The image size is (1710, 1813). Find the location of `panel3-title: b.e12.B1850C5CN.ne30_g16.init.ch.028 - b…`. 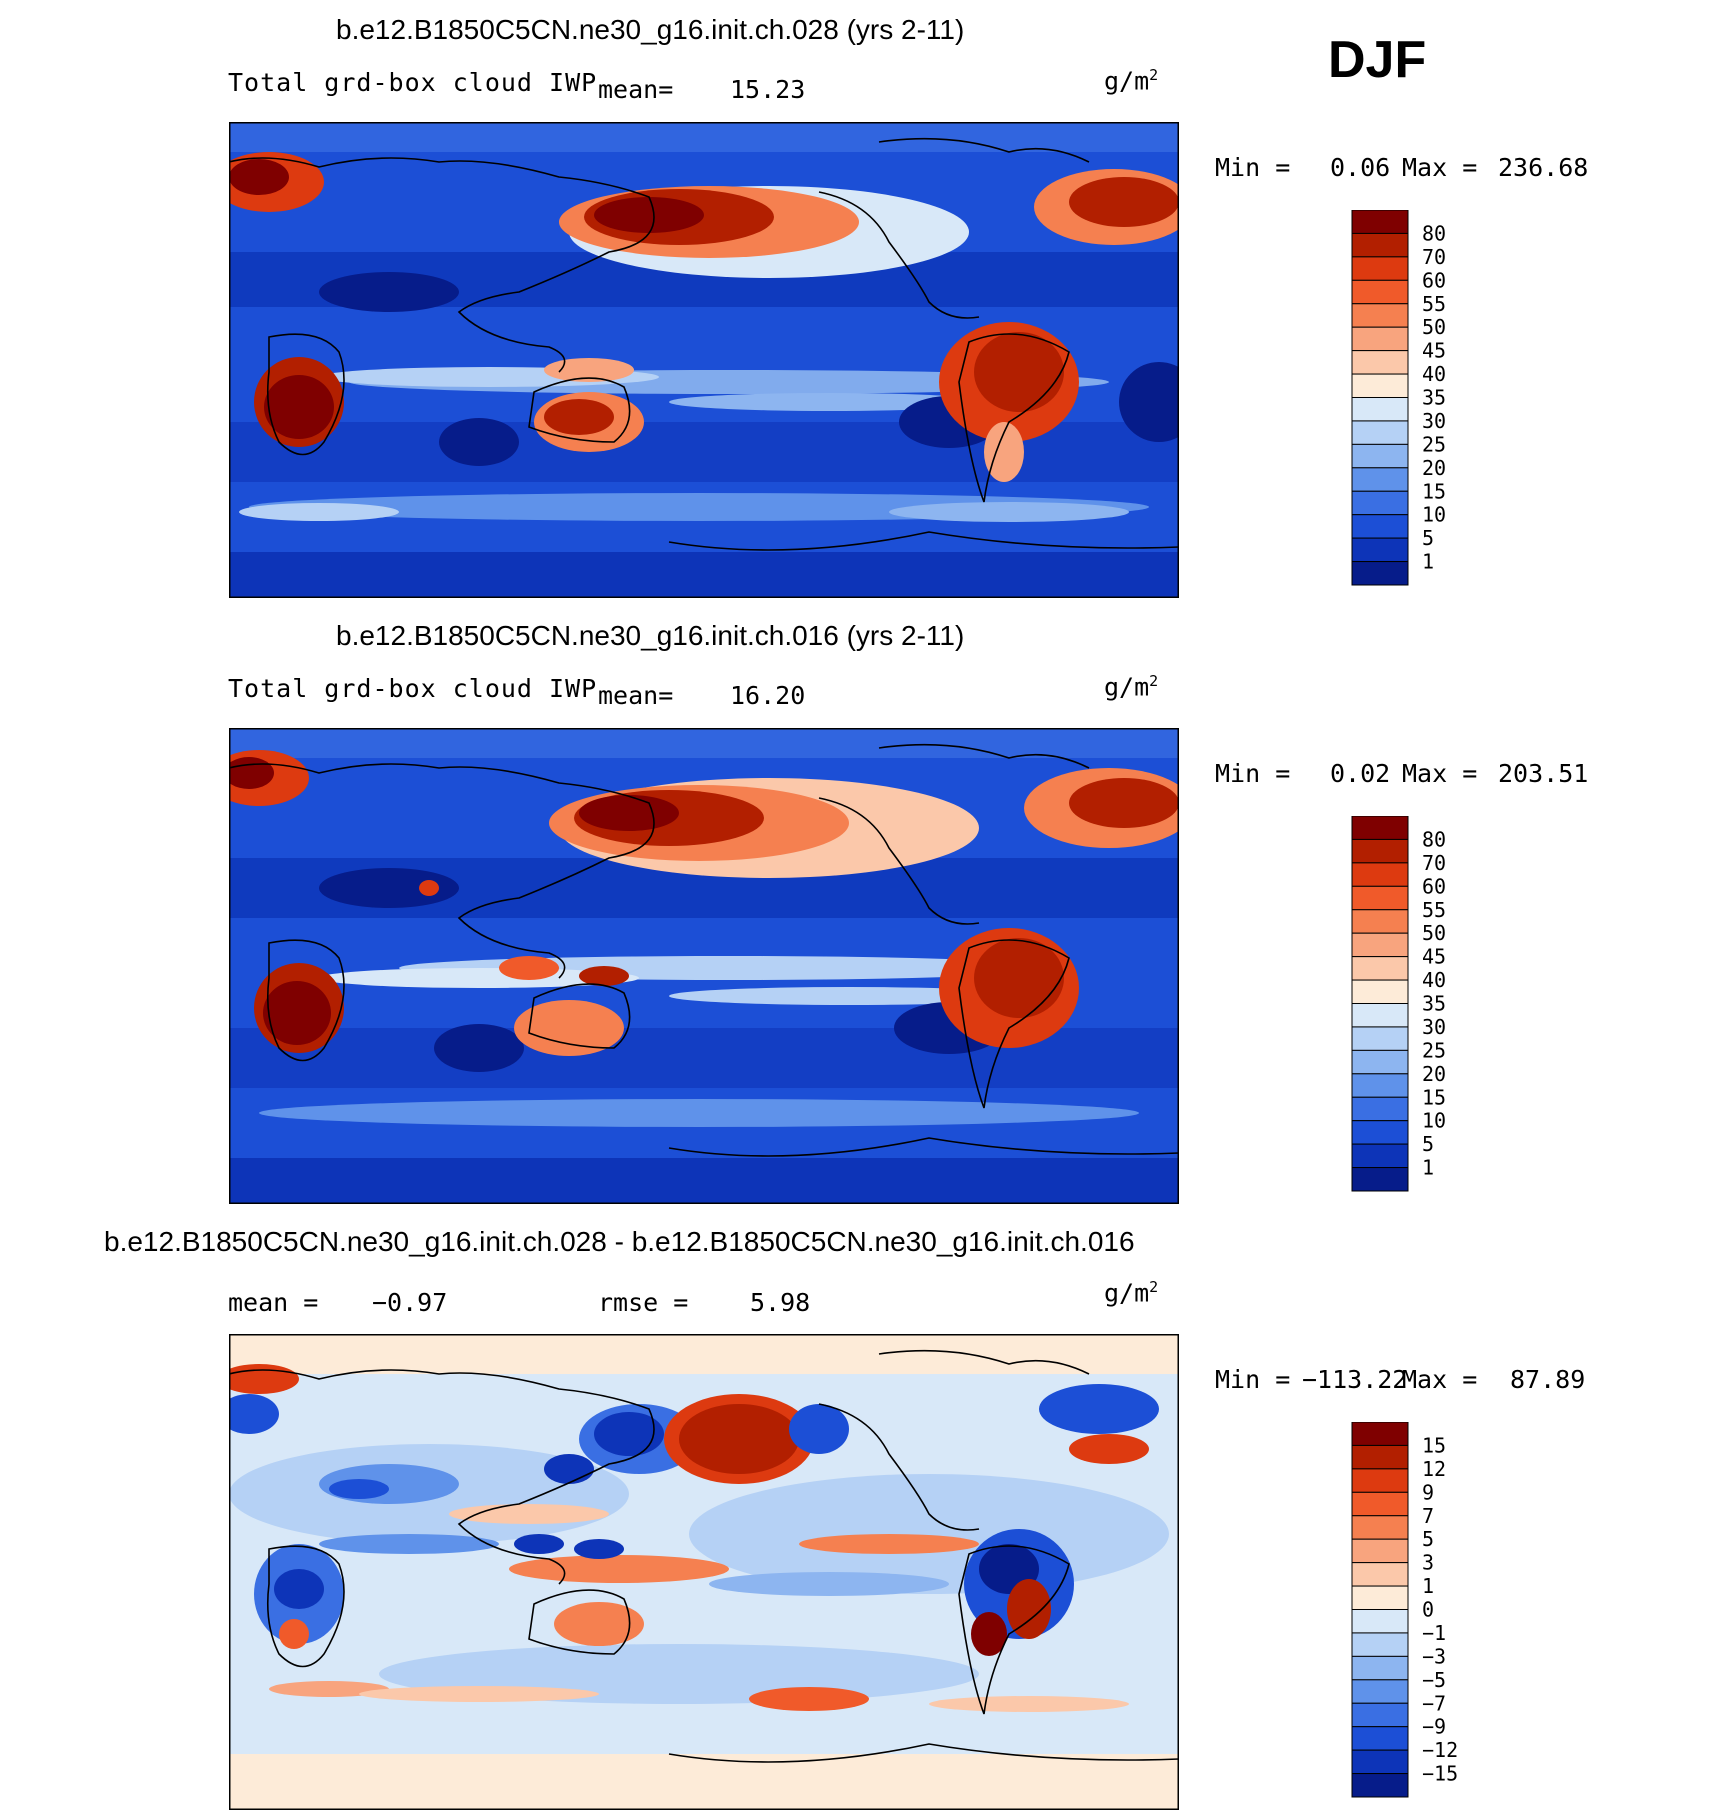

panel3-title: b.e12.B1850C5CN.ne30_g16.init.ch.028 - b… is located at coordinates (619, 1242).